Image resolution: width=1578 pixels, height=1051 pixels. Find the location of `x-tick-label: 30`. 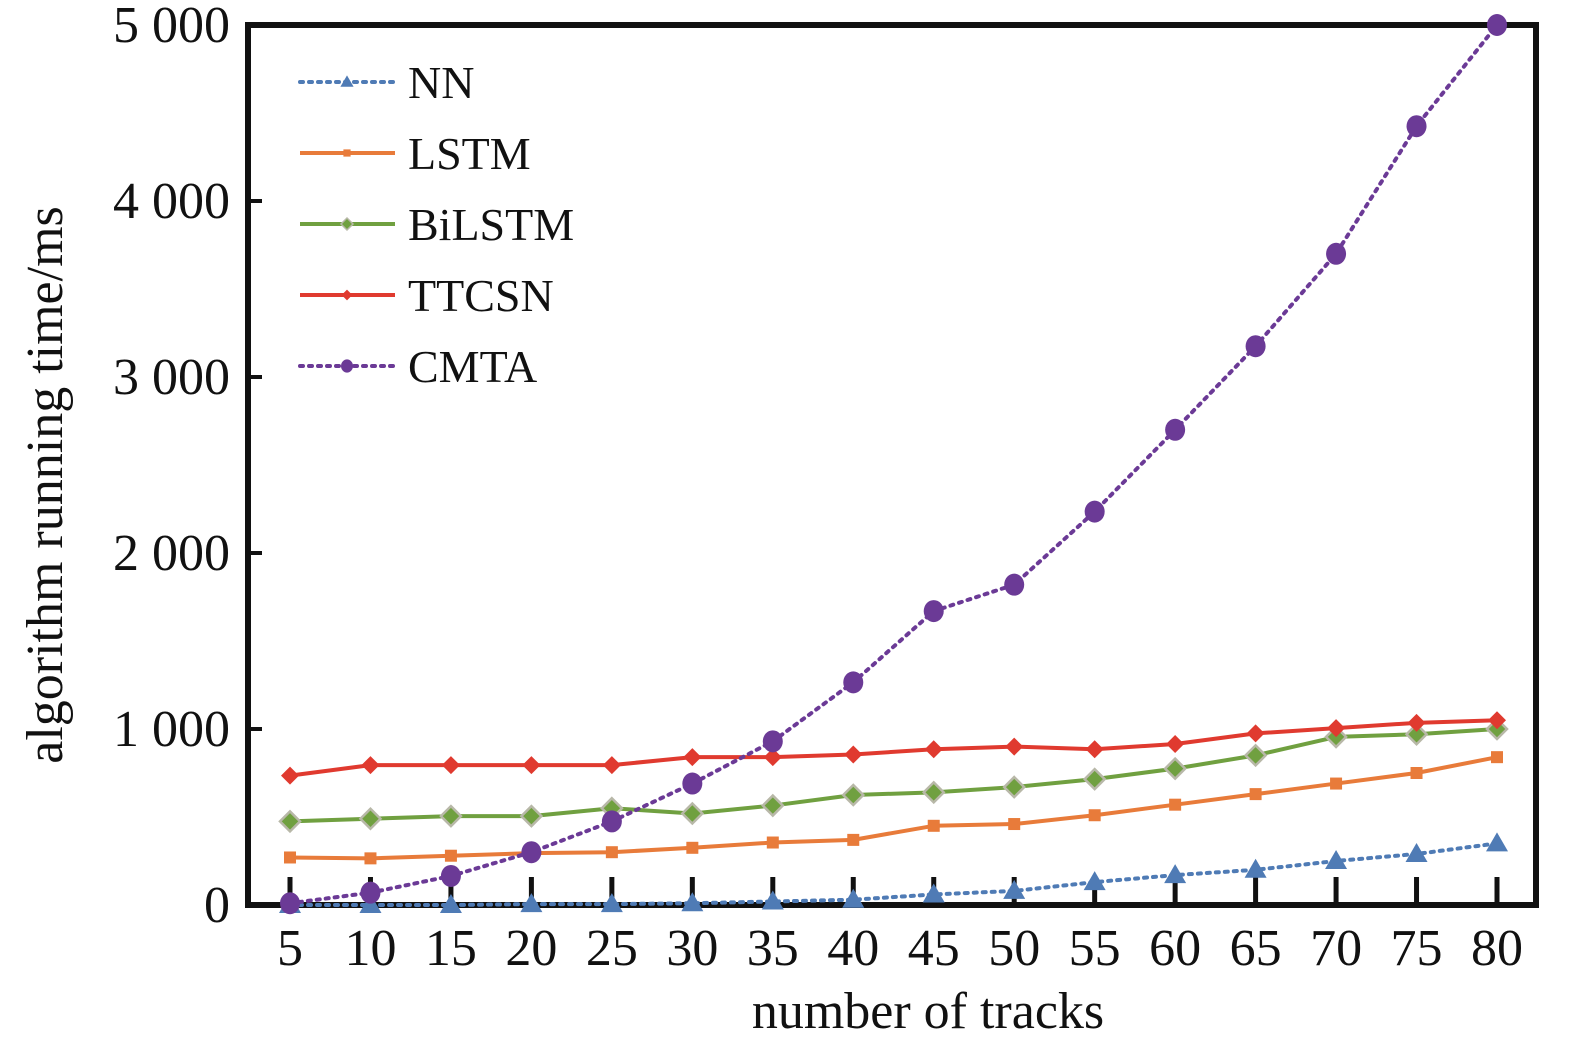

x-tick-label: 30 is located at coordinates (692, 948).